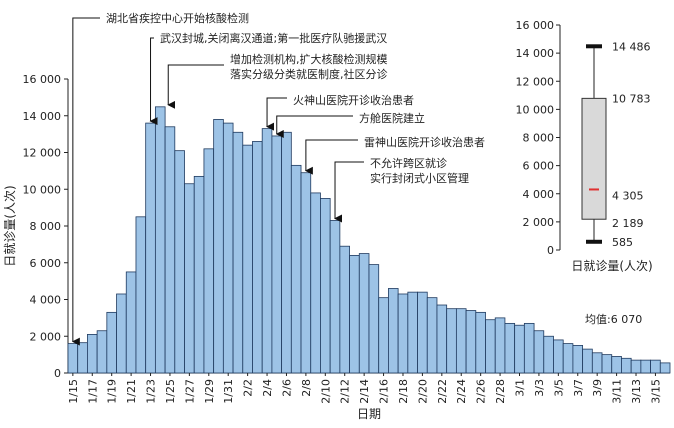 This screenshot has height=428, width=674. I want to click on annotation-text: 雷神山医院开诊收治患者, so click(424, 142).